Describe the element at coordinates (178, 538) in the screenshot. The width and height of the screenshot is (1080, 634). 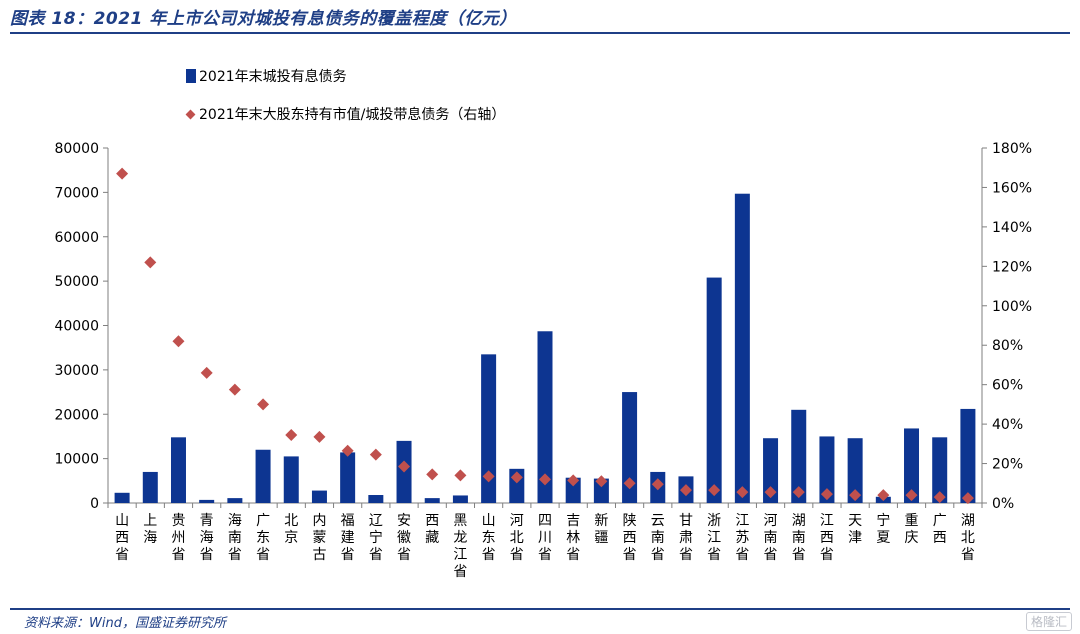
I see `category-label: 贵州省` at that location.